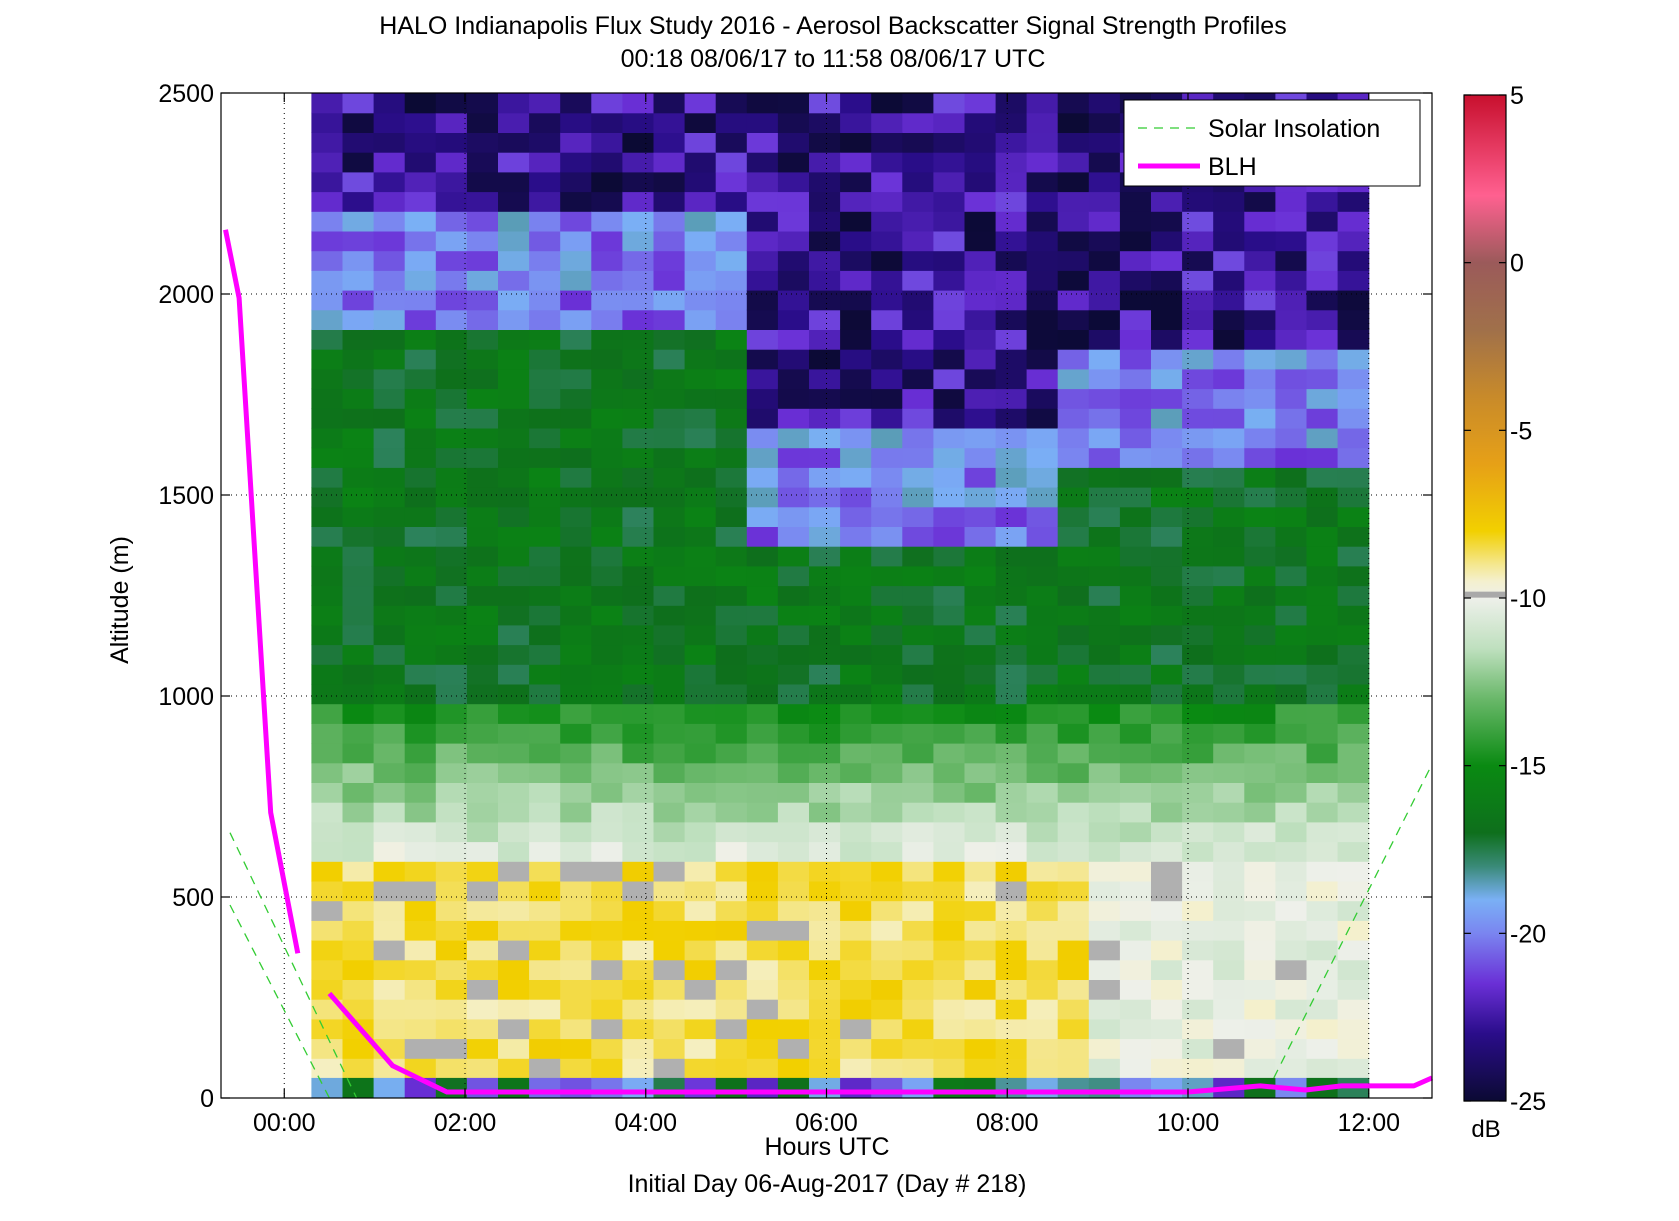 The height and width of the screenshot is (1221, 1679). I want to click on colorbar-tick-label: 5, so click(1517, 96).